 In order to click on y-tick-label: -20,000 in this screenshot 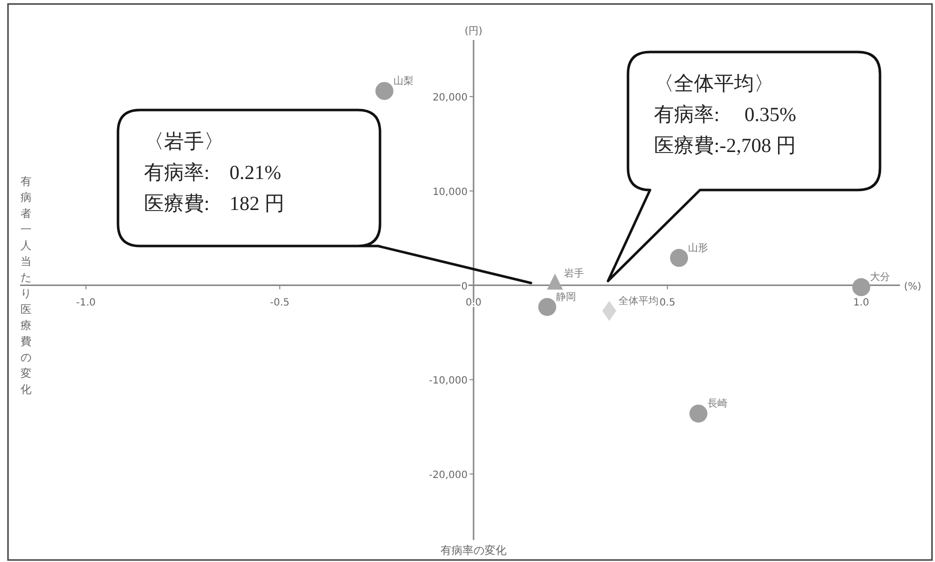, I will do `click(448, 475)`.